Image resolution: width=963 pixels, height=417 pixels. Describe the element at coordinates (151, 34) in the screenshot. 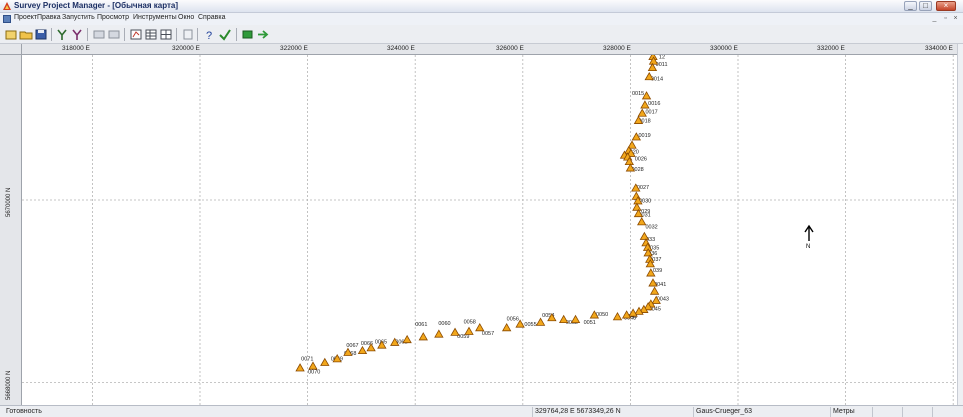

I see `view-table-icon` at that location.